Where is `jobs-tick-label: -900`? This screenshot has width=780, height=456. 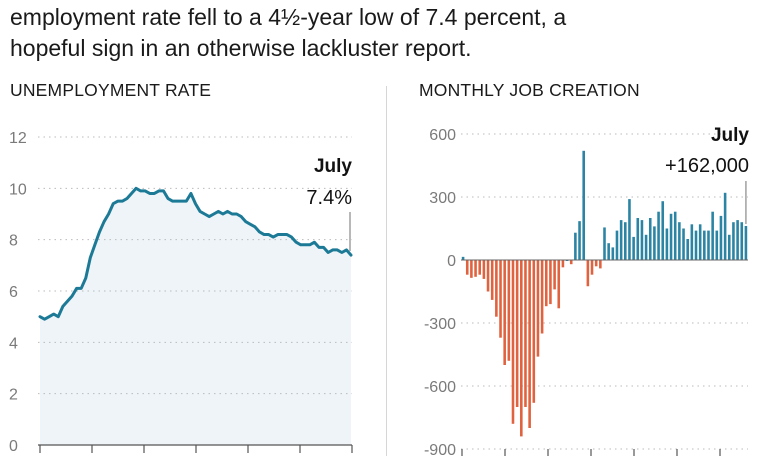
jobs-tick-label: -900 is located at coordinates (440, 449).